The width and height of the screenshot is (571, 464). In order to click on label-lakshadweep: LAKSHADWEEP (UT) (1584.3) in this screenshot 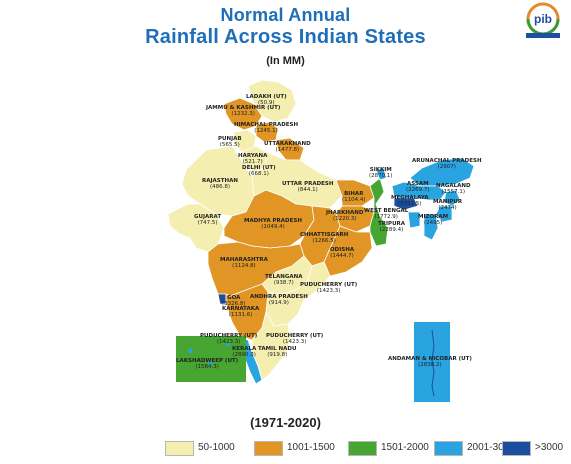, I will do `click(207, 364)`.